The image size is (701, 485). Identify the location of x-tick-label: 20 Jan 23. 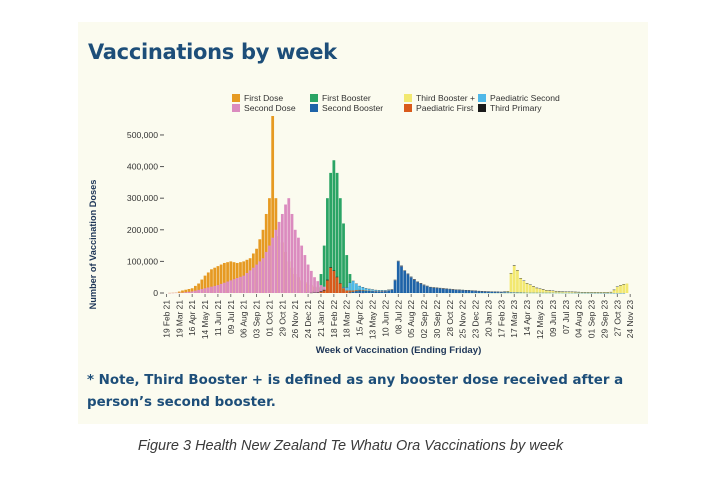
(488, 318).